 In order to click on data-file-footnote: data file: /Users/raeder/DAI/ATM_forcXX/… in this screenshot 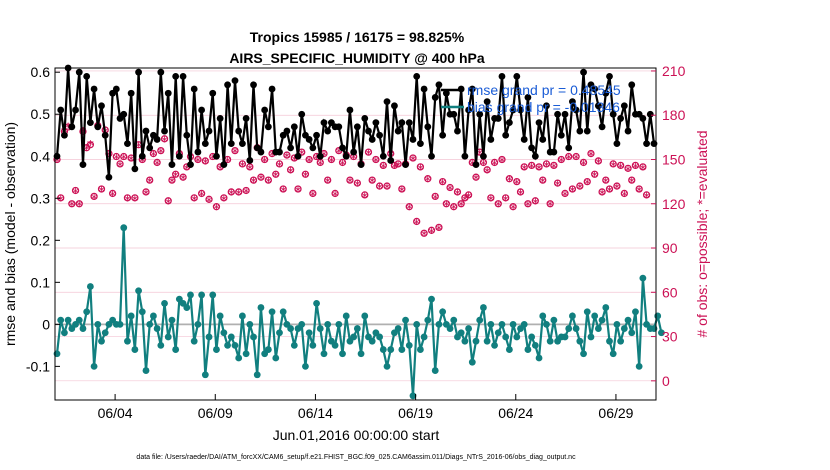, I will do `click(356, 457)`.